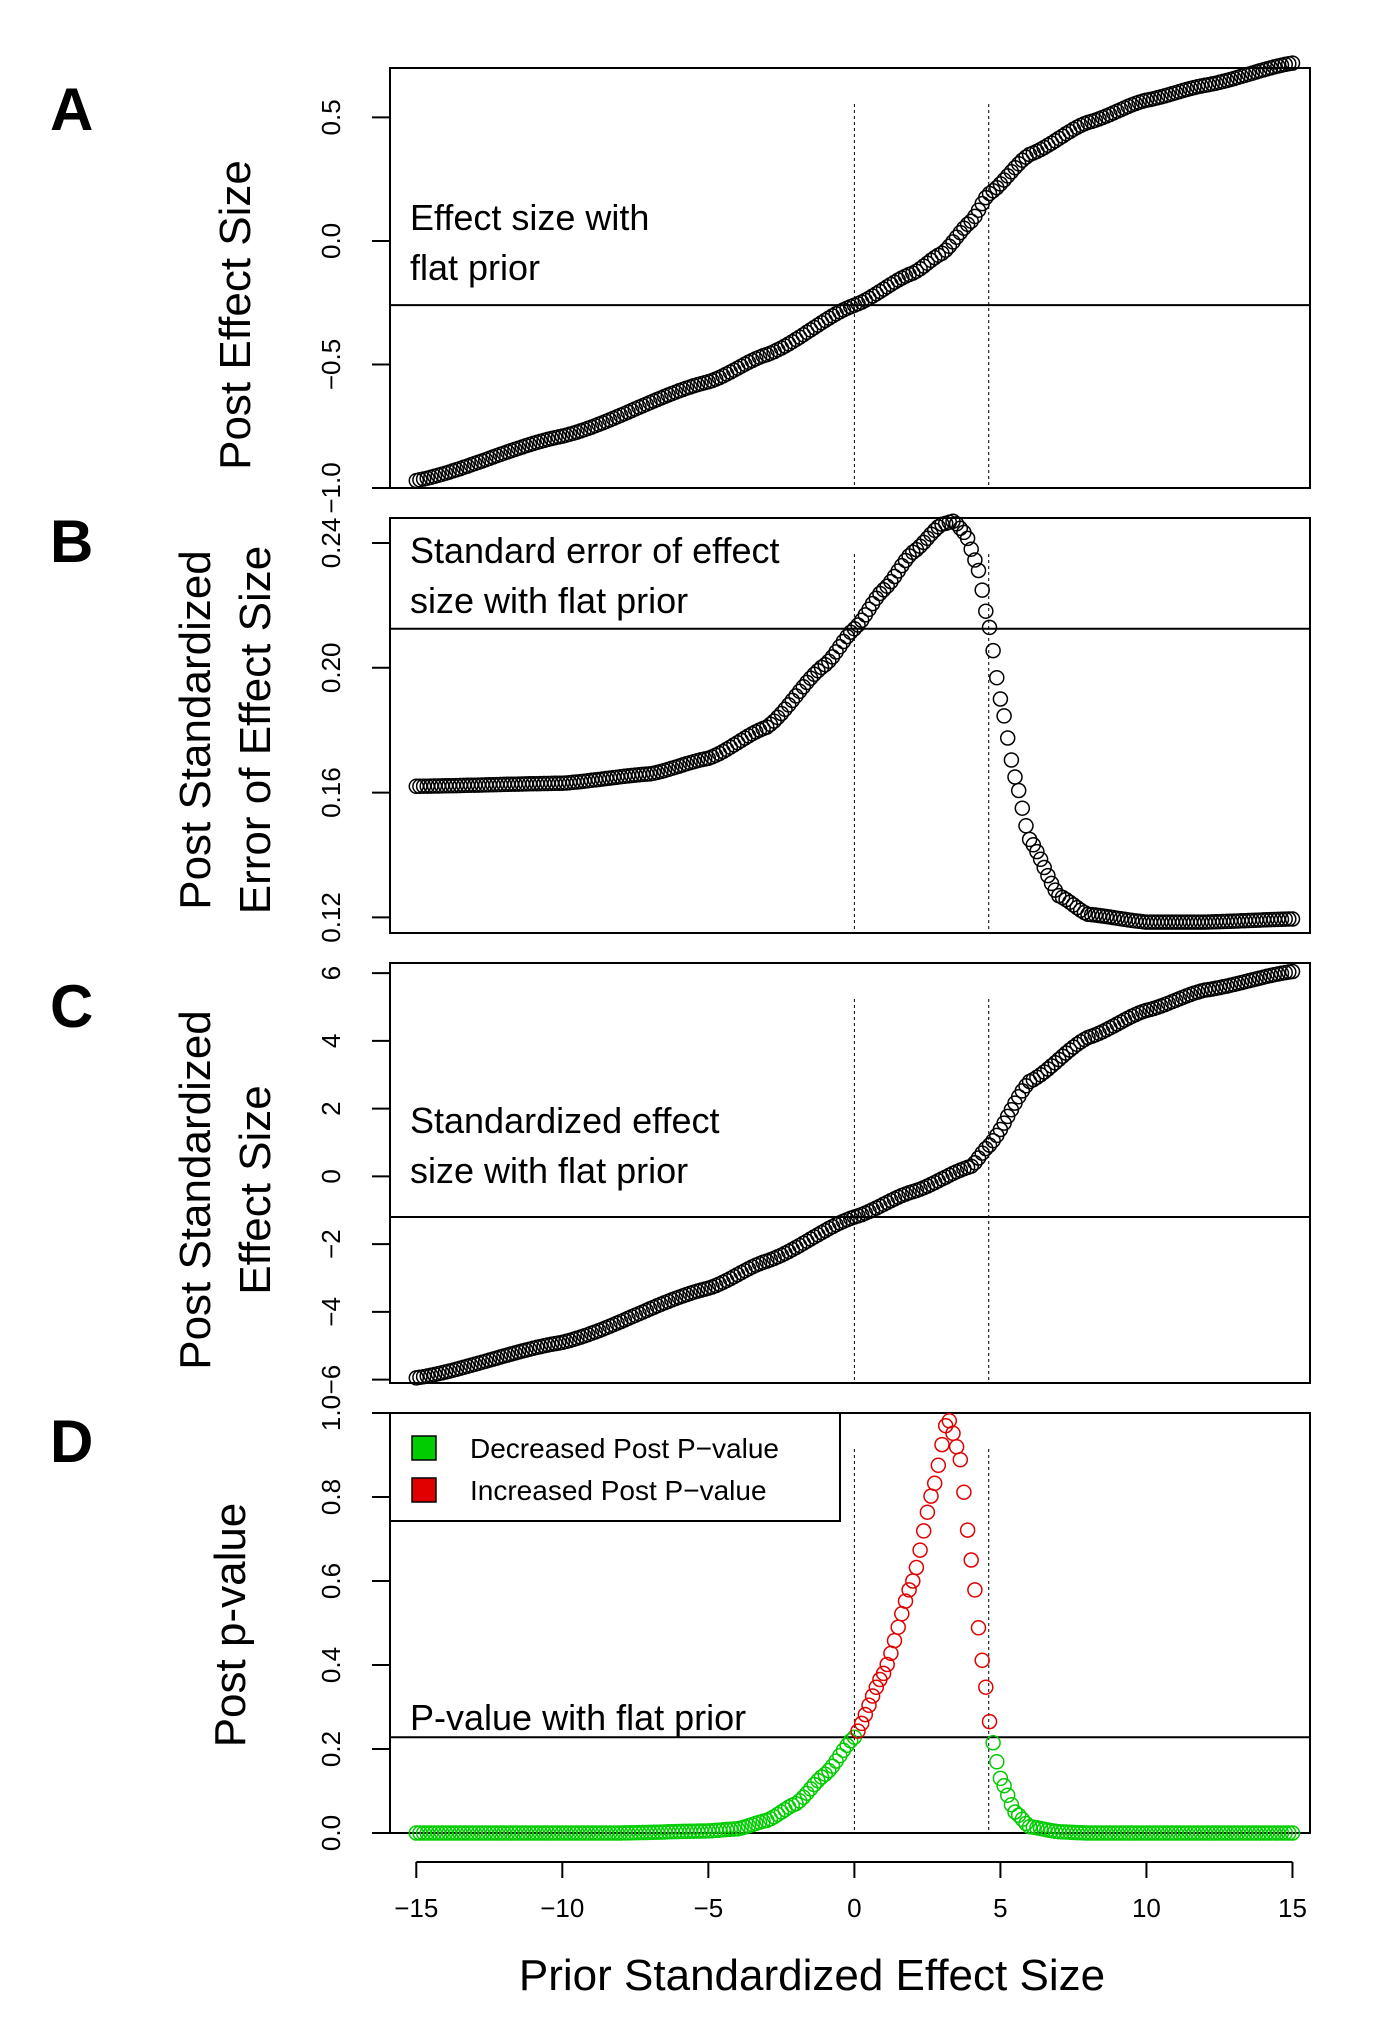  I want to click on y-tick-label: 0, so click(331, 1176).